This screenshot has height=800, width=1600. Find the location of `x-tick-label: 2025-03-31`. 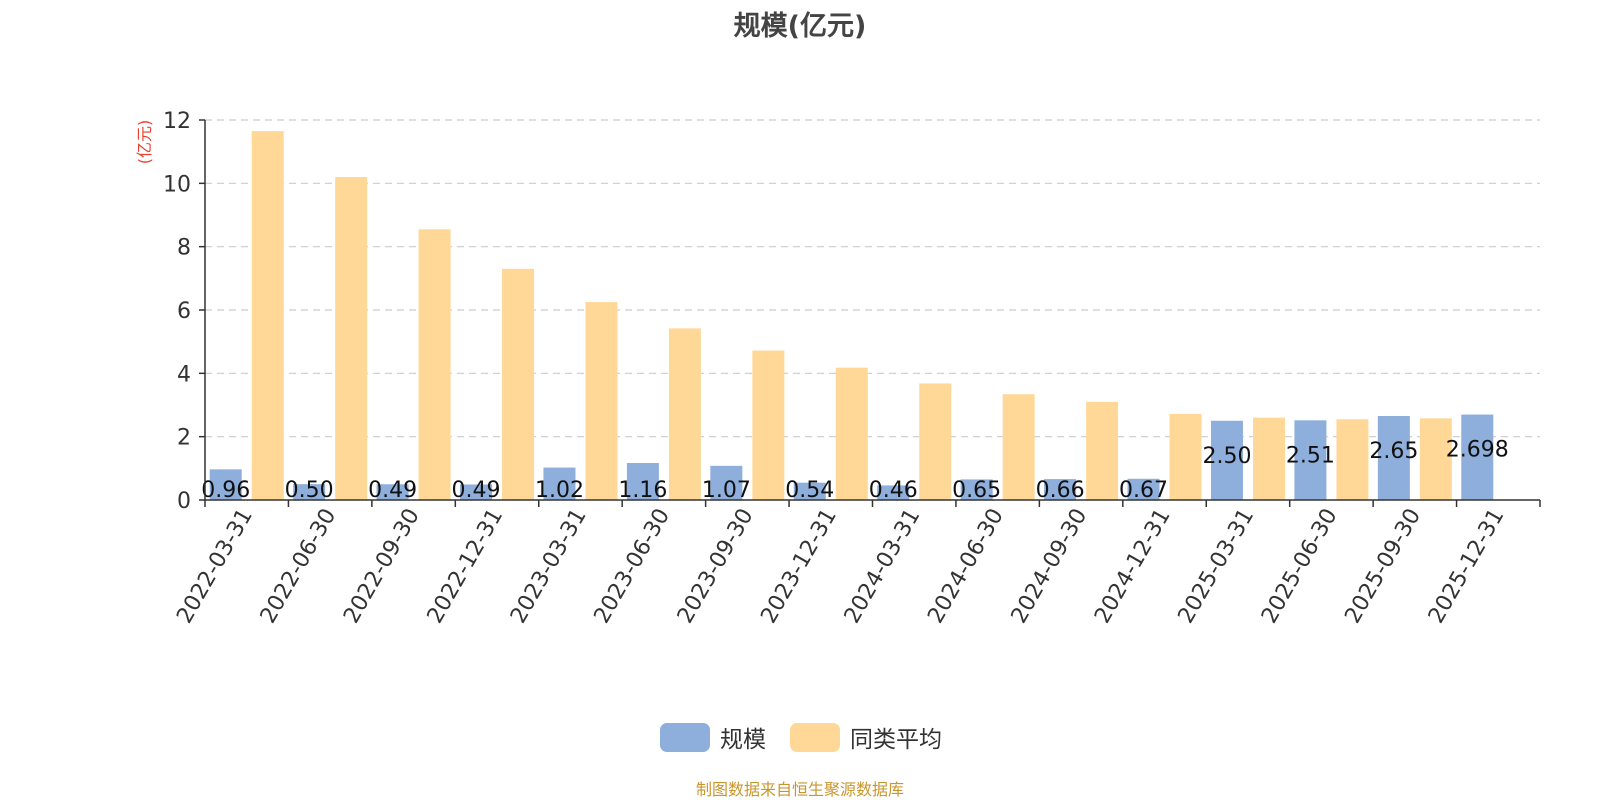

x-tick-label: 2025-03-31 is located at coordinates (1217, 566).